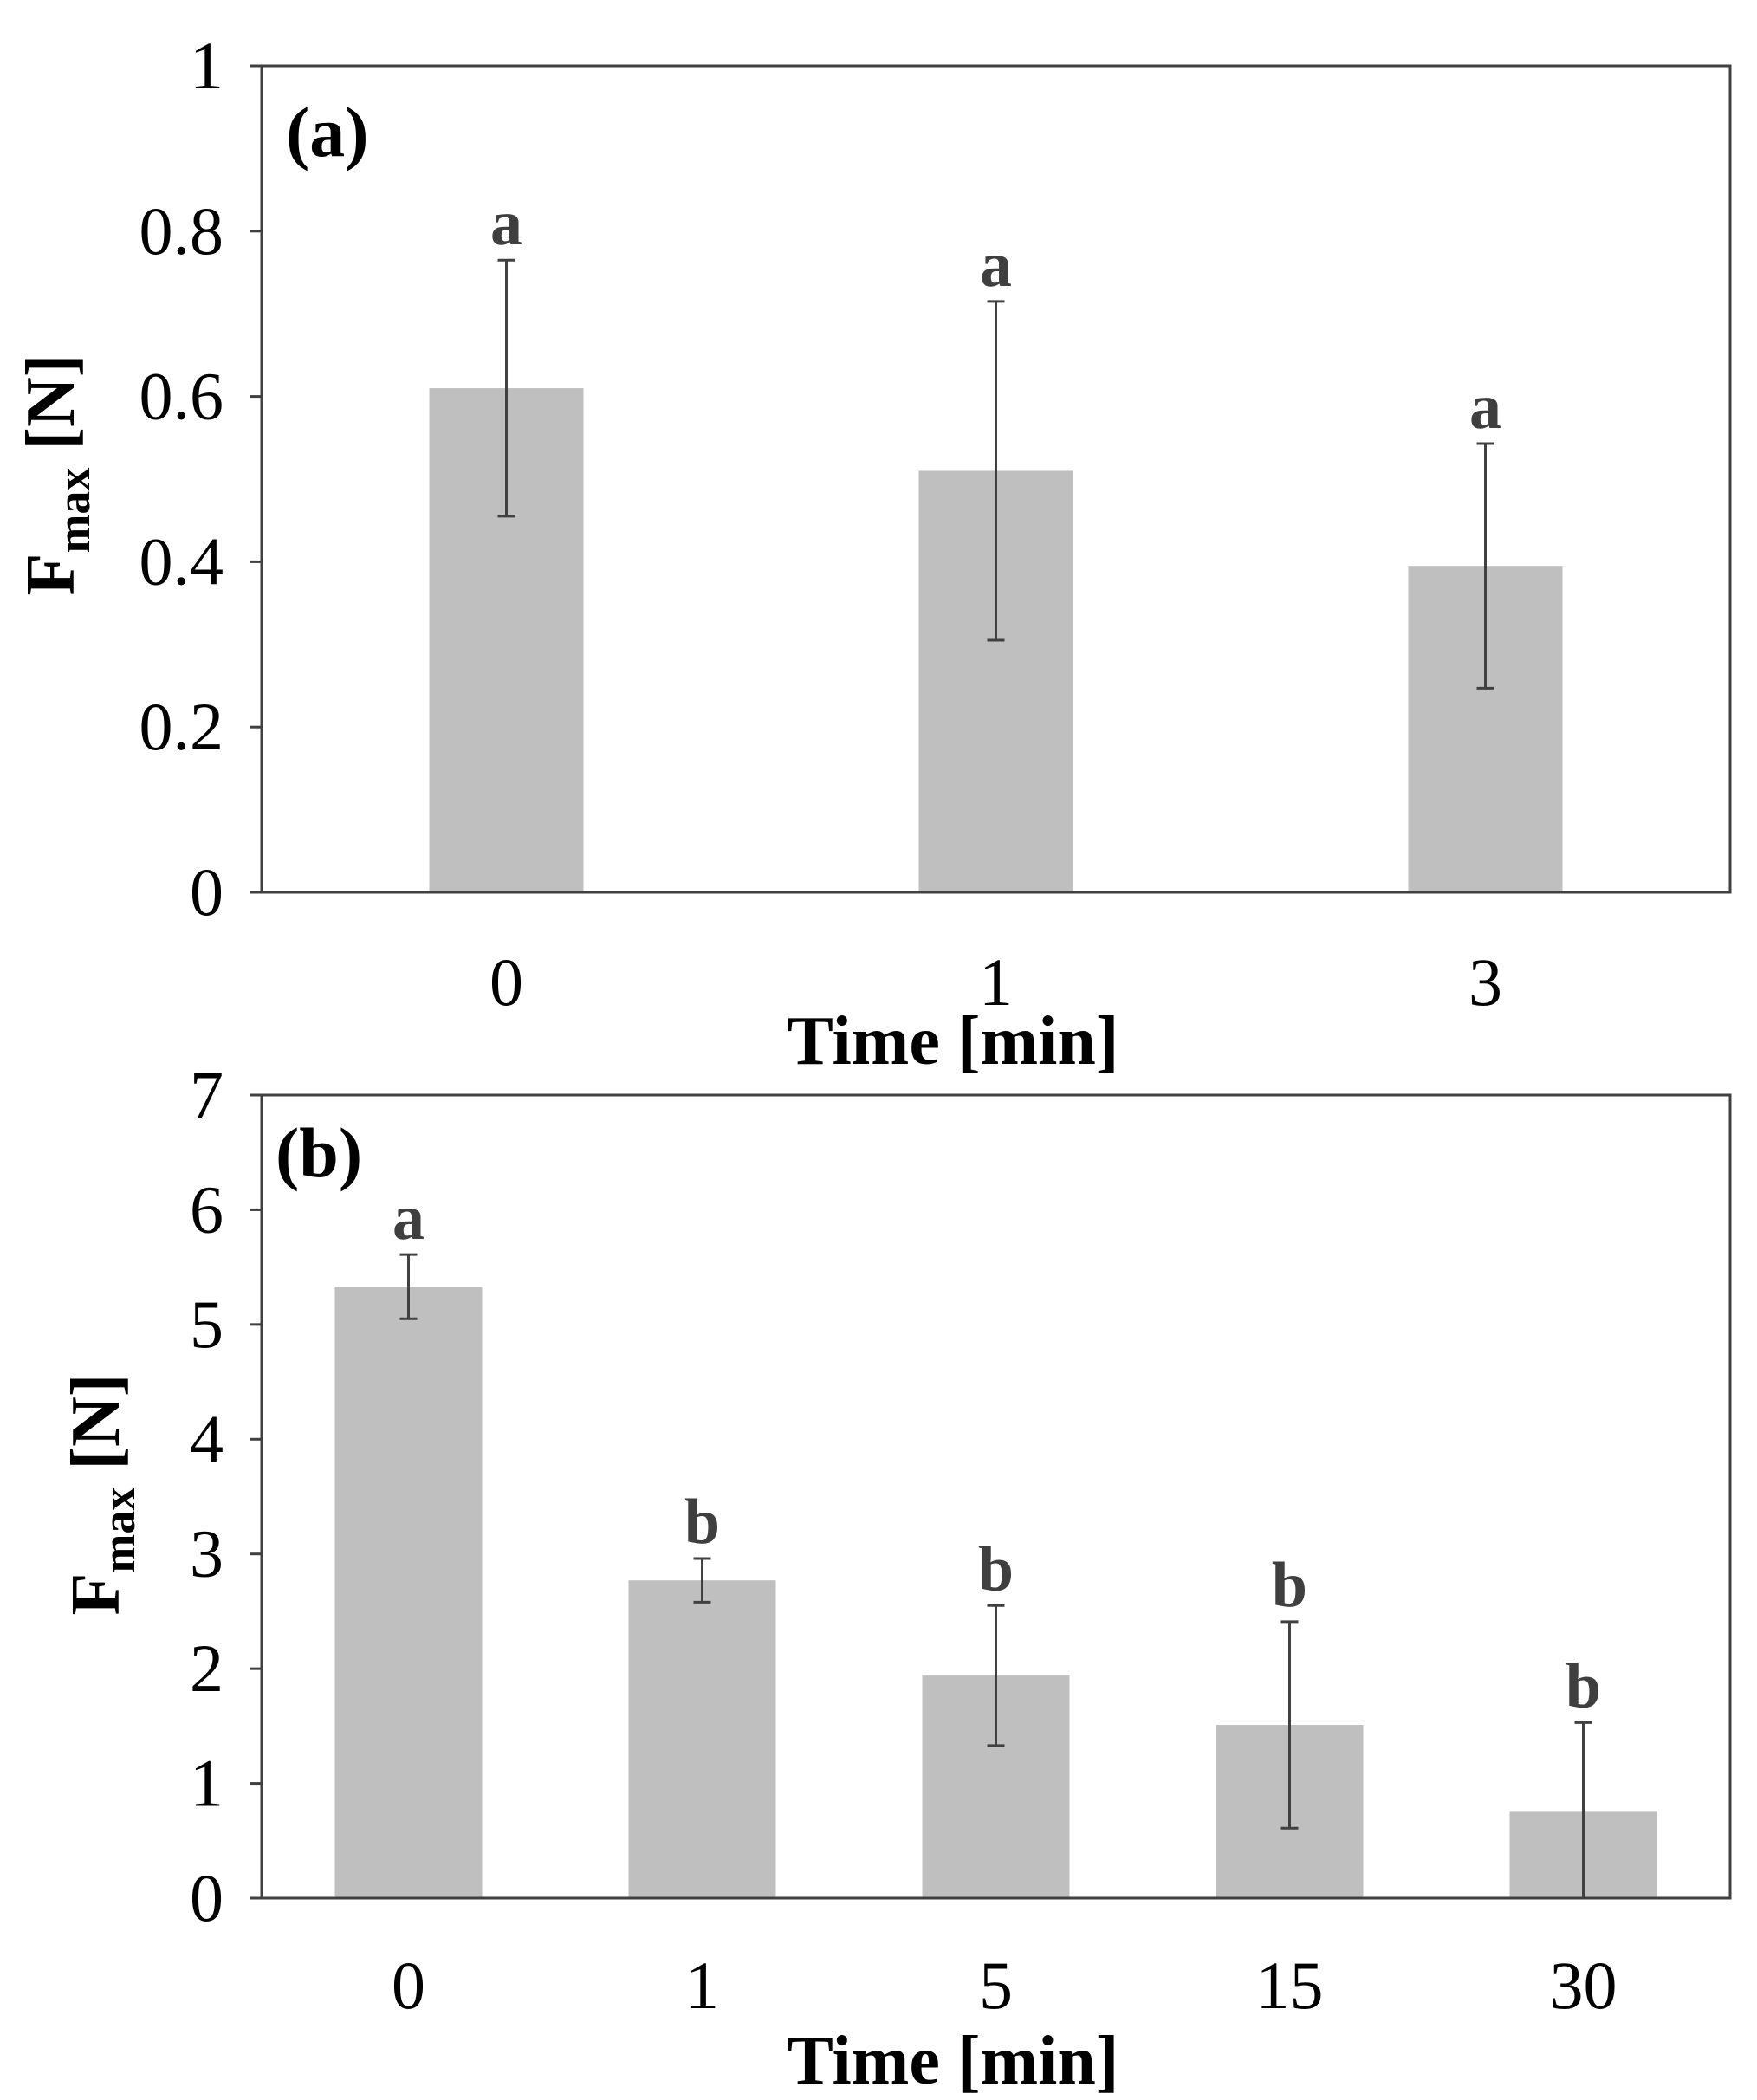 The height and width of the screenshot is (2100, 1757). I want to click on panel-b-y-tick-label: 3, so click(207, 1554).